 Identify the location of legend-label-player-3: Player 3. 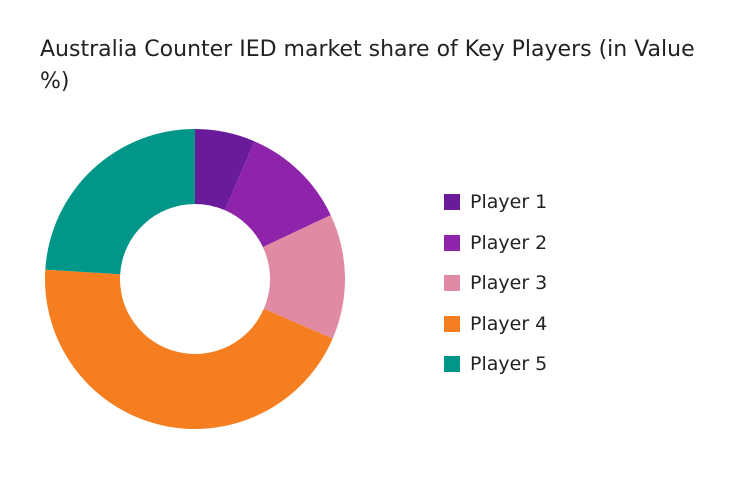
(509, 283).